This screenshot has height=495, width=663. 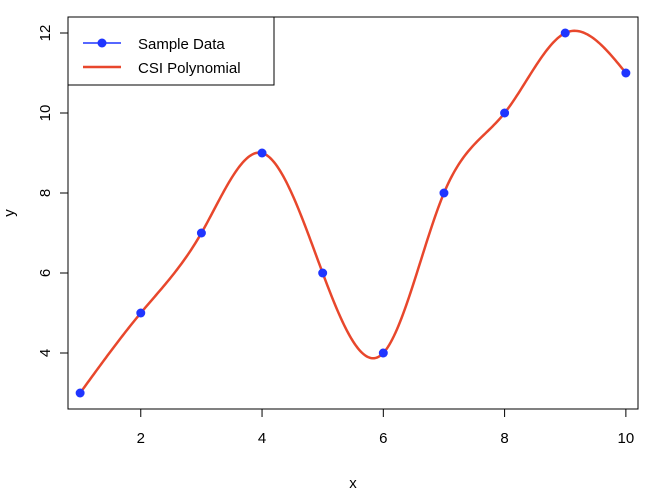 I want to click on y-tick-label: 12, so click(x=45, y=33).